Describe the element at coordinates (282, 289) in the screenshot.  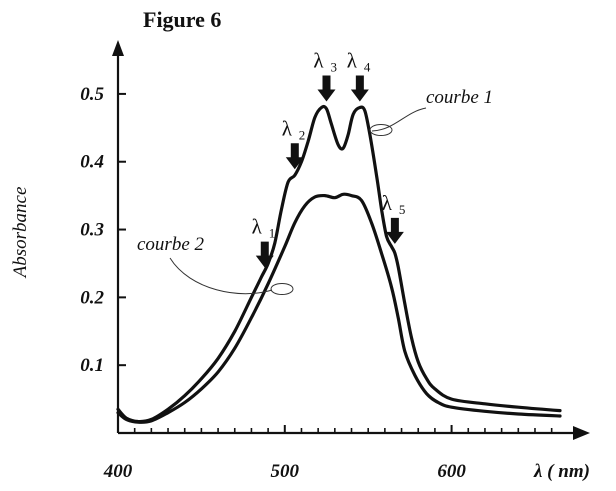
I see `courbe-2-marker` at that location.